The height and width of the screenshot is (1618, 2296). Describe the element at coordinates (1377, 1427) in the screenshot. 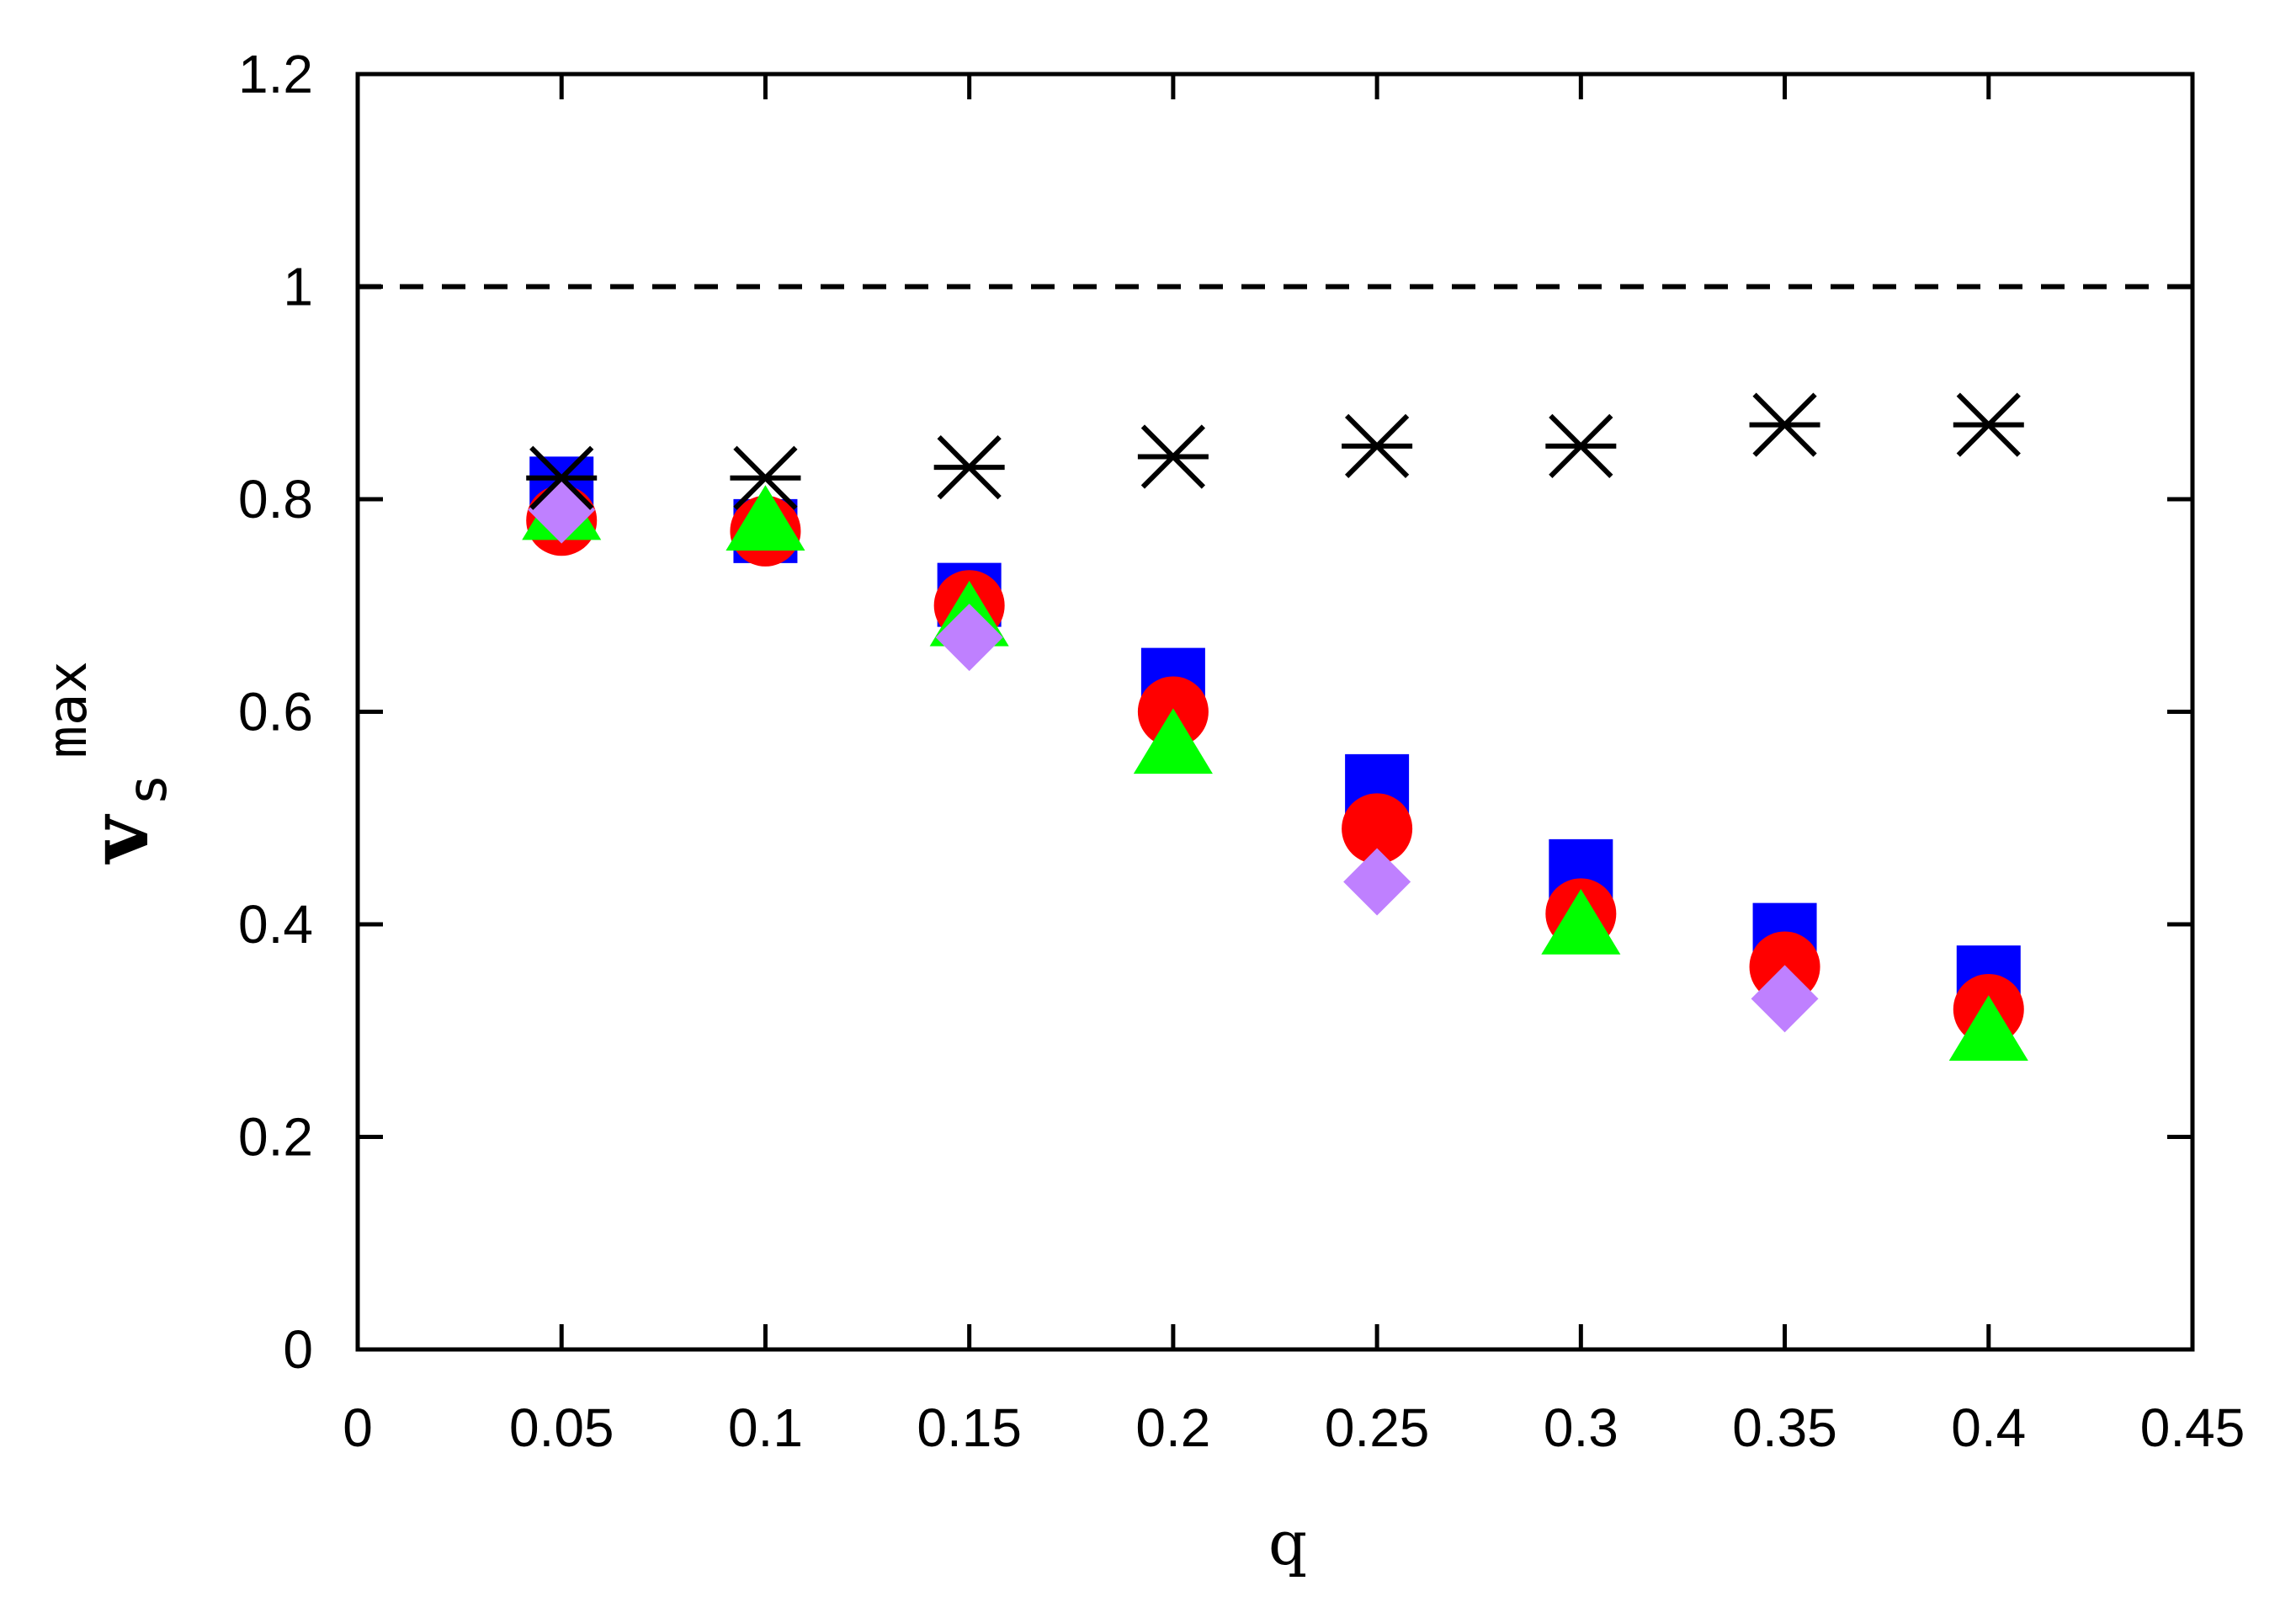

I see `x-tick-label: 0.25` at that location.